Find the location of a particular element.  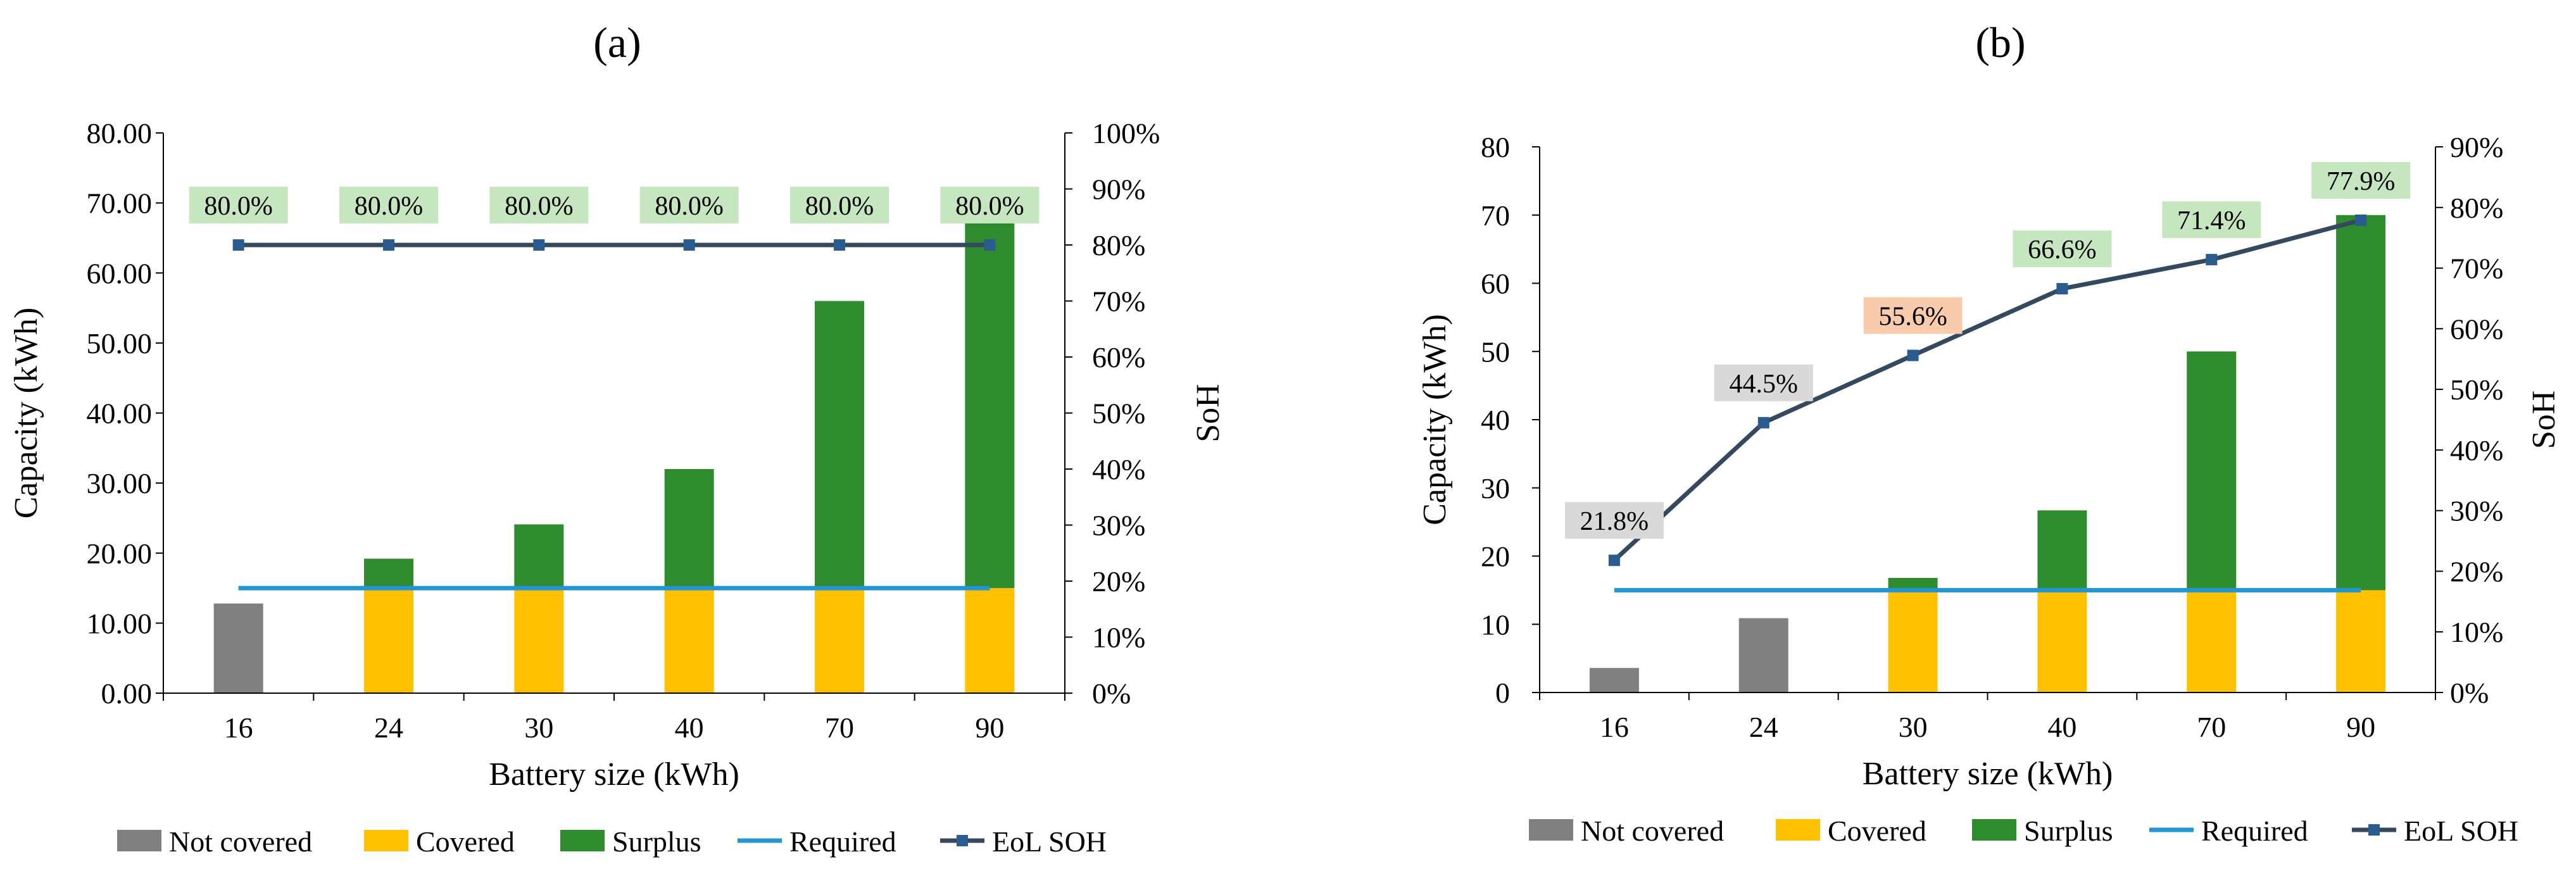

panel-b-title: (b) is located at coordinates (2000, 42).